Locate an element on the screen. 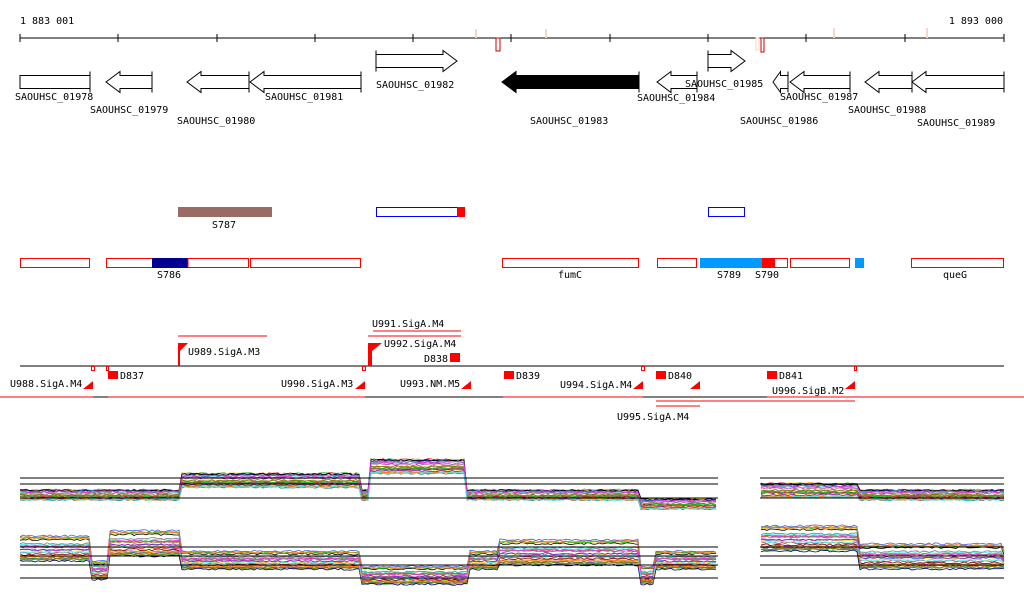 The image size is (1024, 611). segment-s787 is located at coordinates (225, 212).